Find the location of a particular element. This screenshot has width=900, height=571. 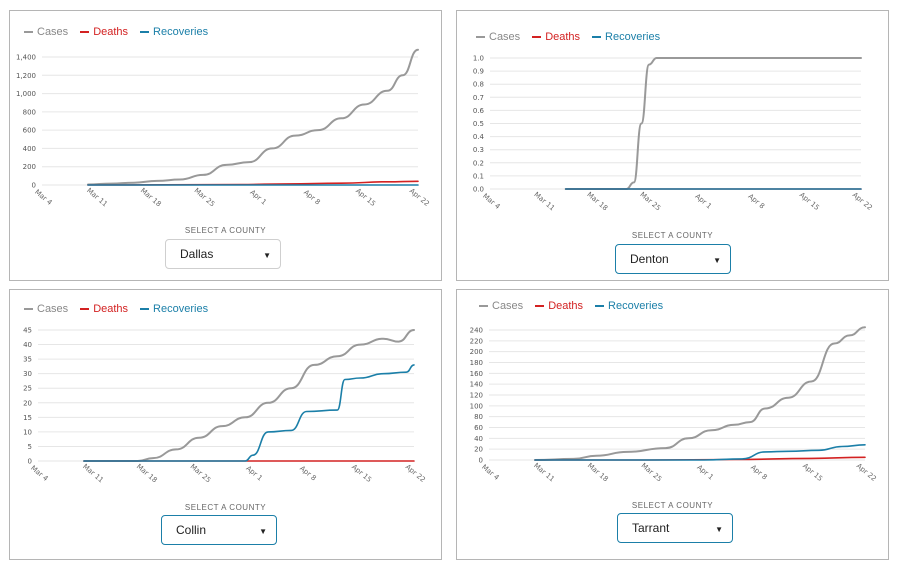

y-tick-label: 240 is located at coordinates (476, 331).